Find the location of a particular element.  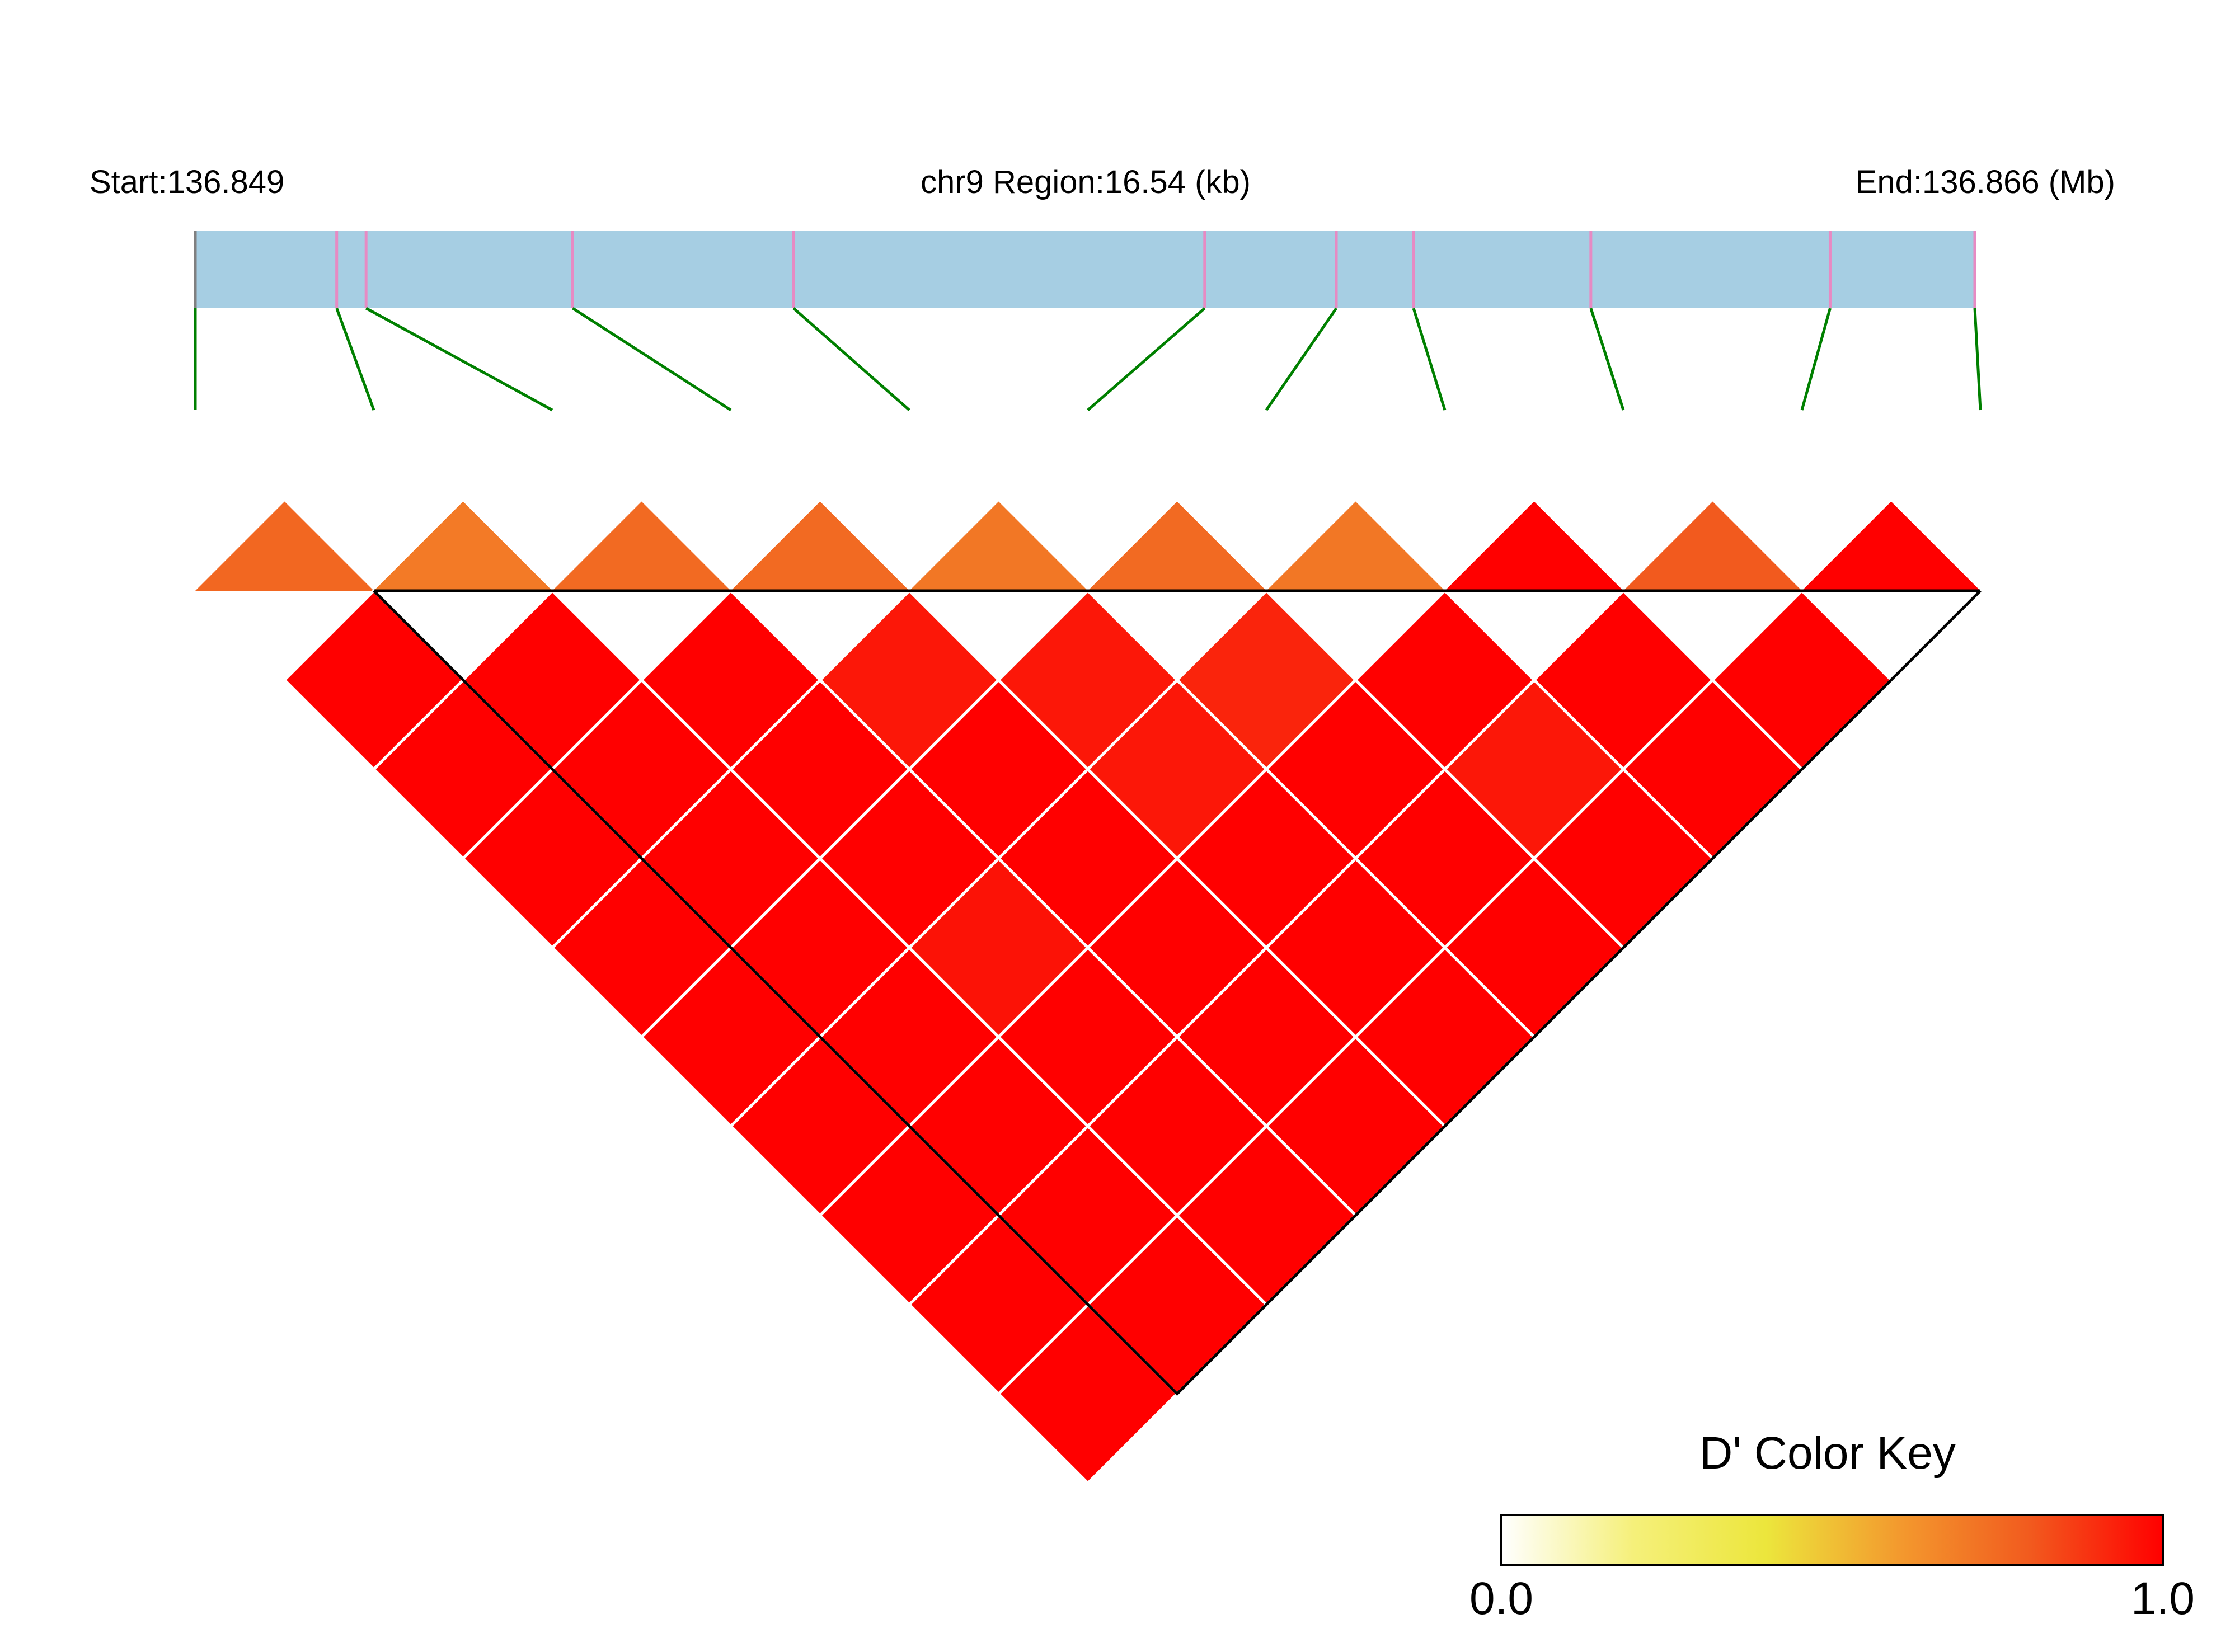

snp-connector-lines is located at coordinates (1088, 360).